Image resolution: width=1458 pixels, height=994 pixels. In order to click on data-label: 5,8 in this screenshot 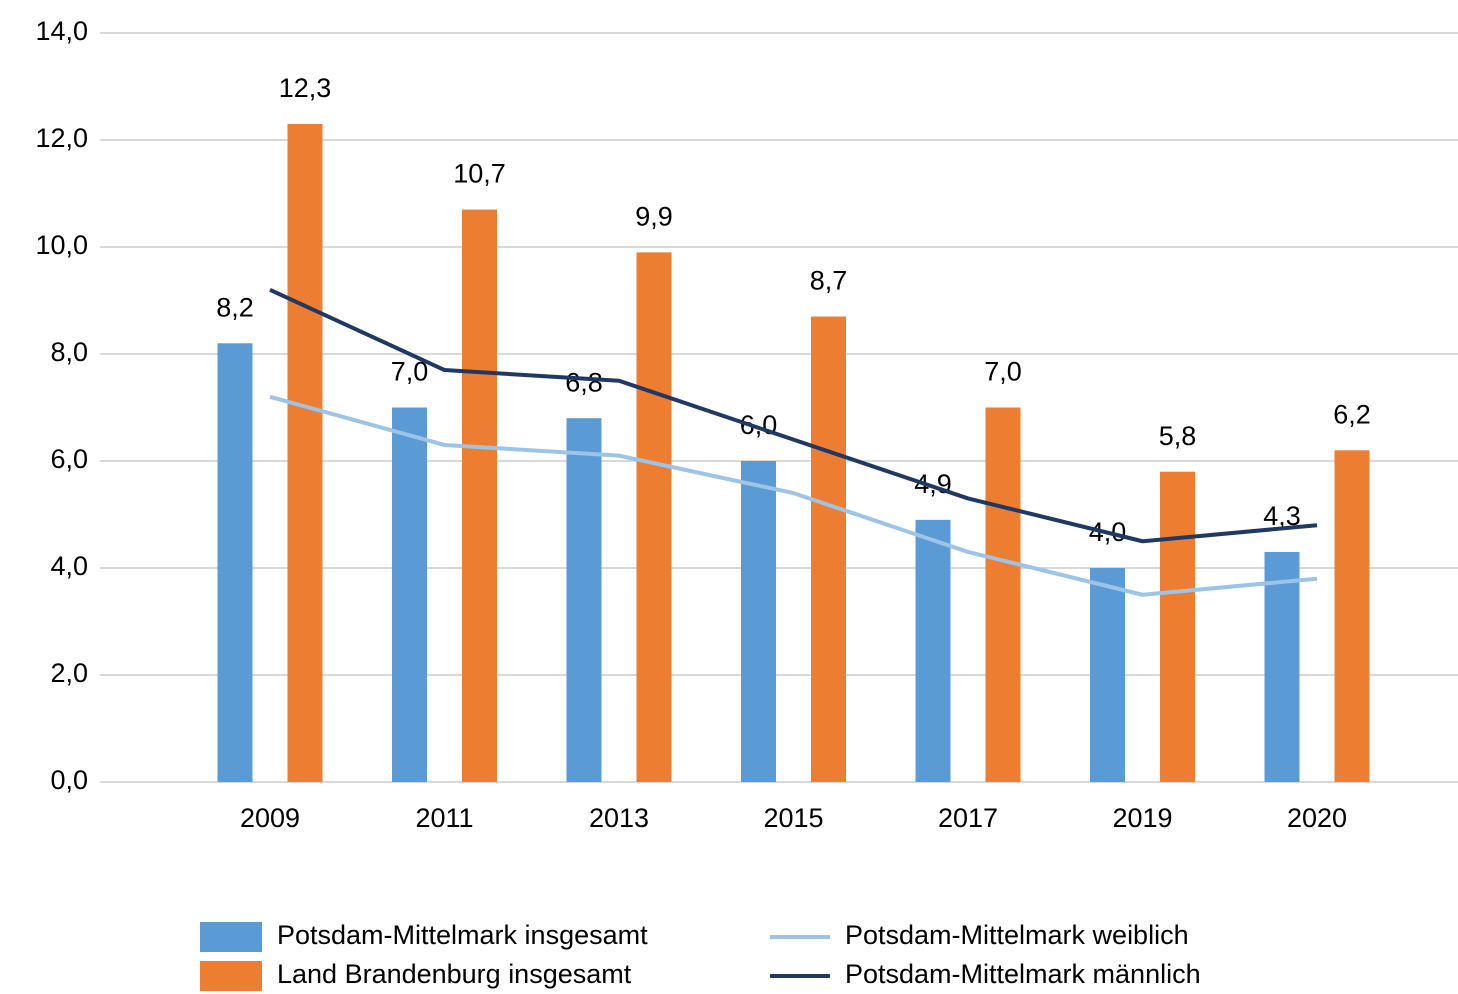, I will do `click(1178, 436)`.